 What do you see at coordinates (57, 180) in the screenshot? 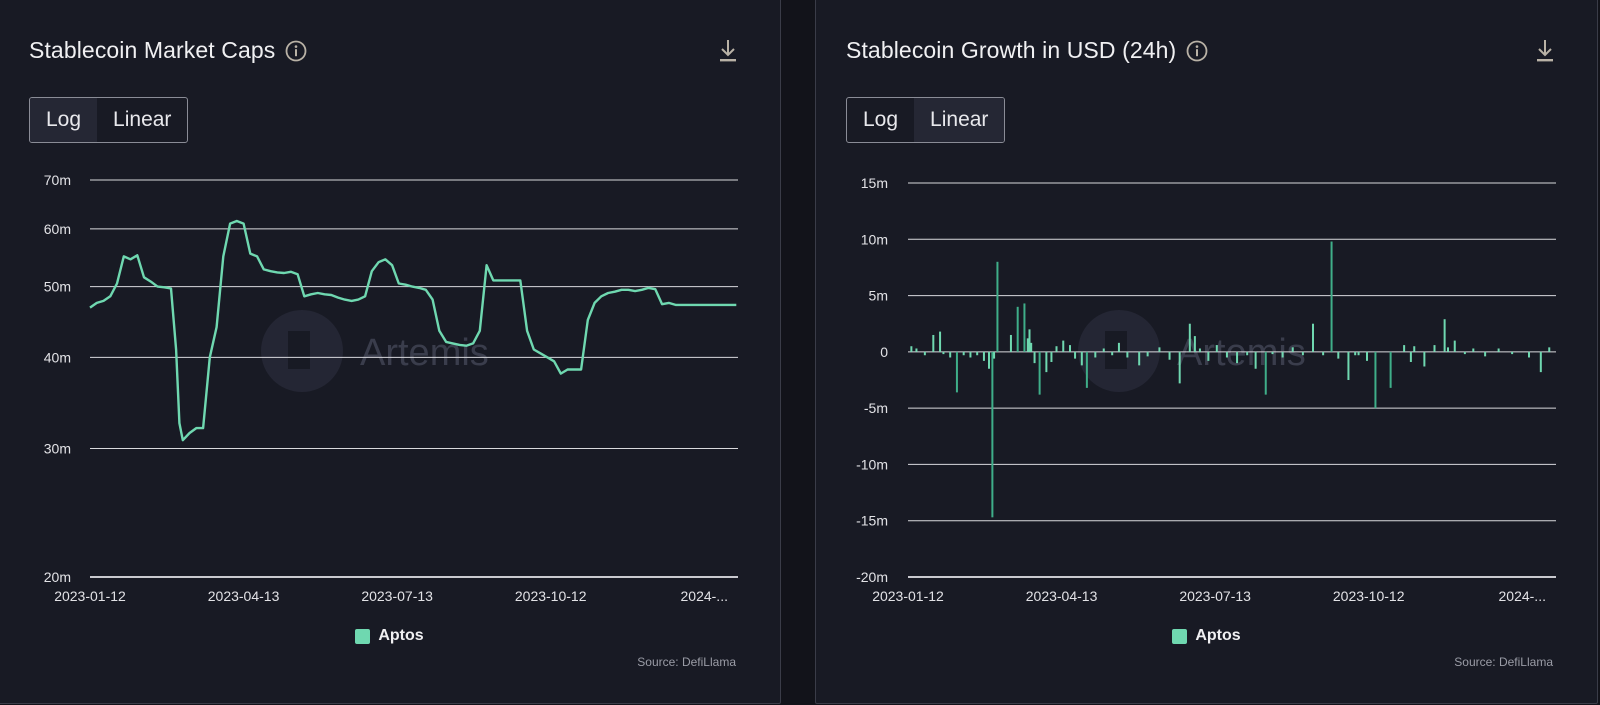
I see `y-tick-label: 70m` at bounding box center [57, 180].